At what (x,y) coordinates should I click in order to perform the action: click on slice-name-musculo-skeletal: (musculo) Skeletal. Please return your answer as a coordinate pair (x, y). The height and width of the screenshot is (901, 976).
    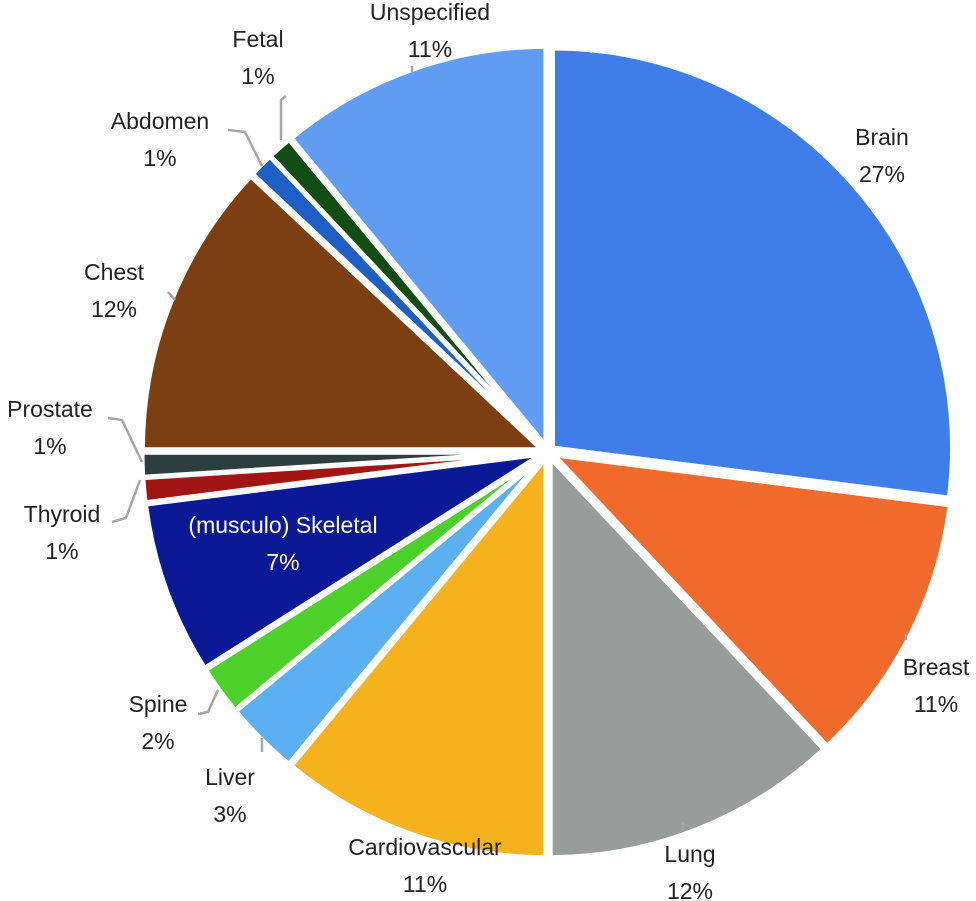
    Looking at the image, I should click on (282, 525).